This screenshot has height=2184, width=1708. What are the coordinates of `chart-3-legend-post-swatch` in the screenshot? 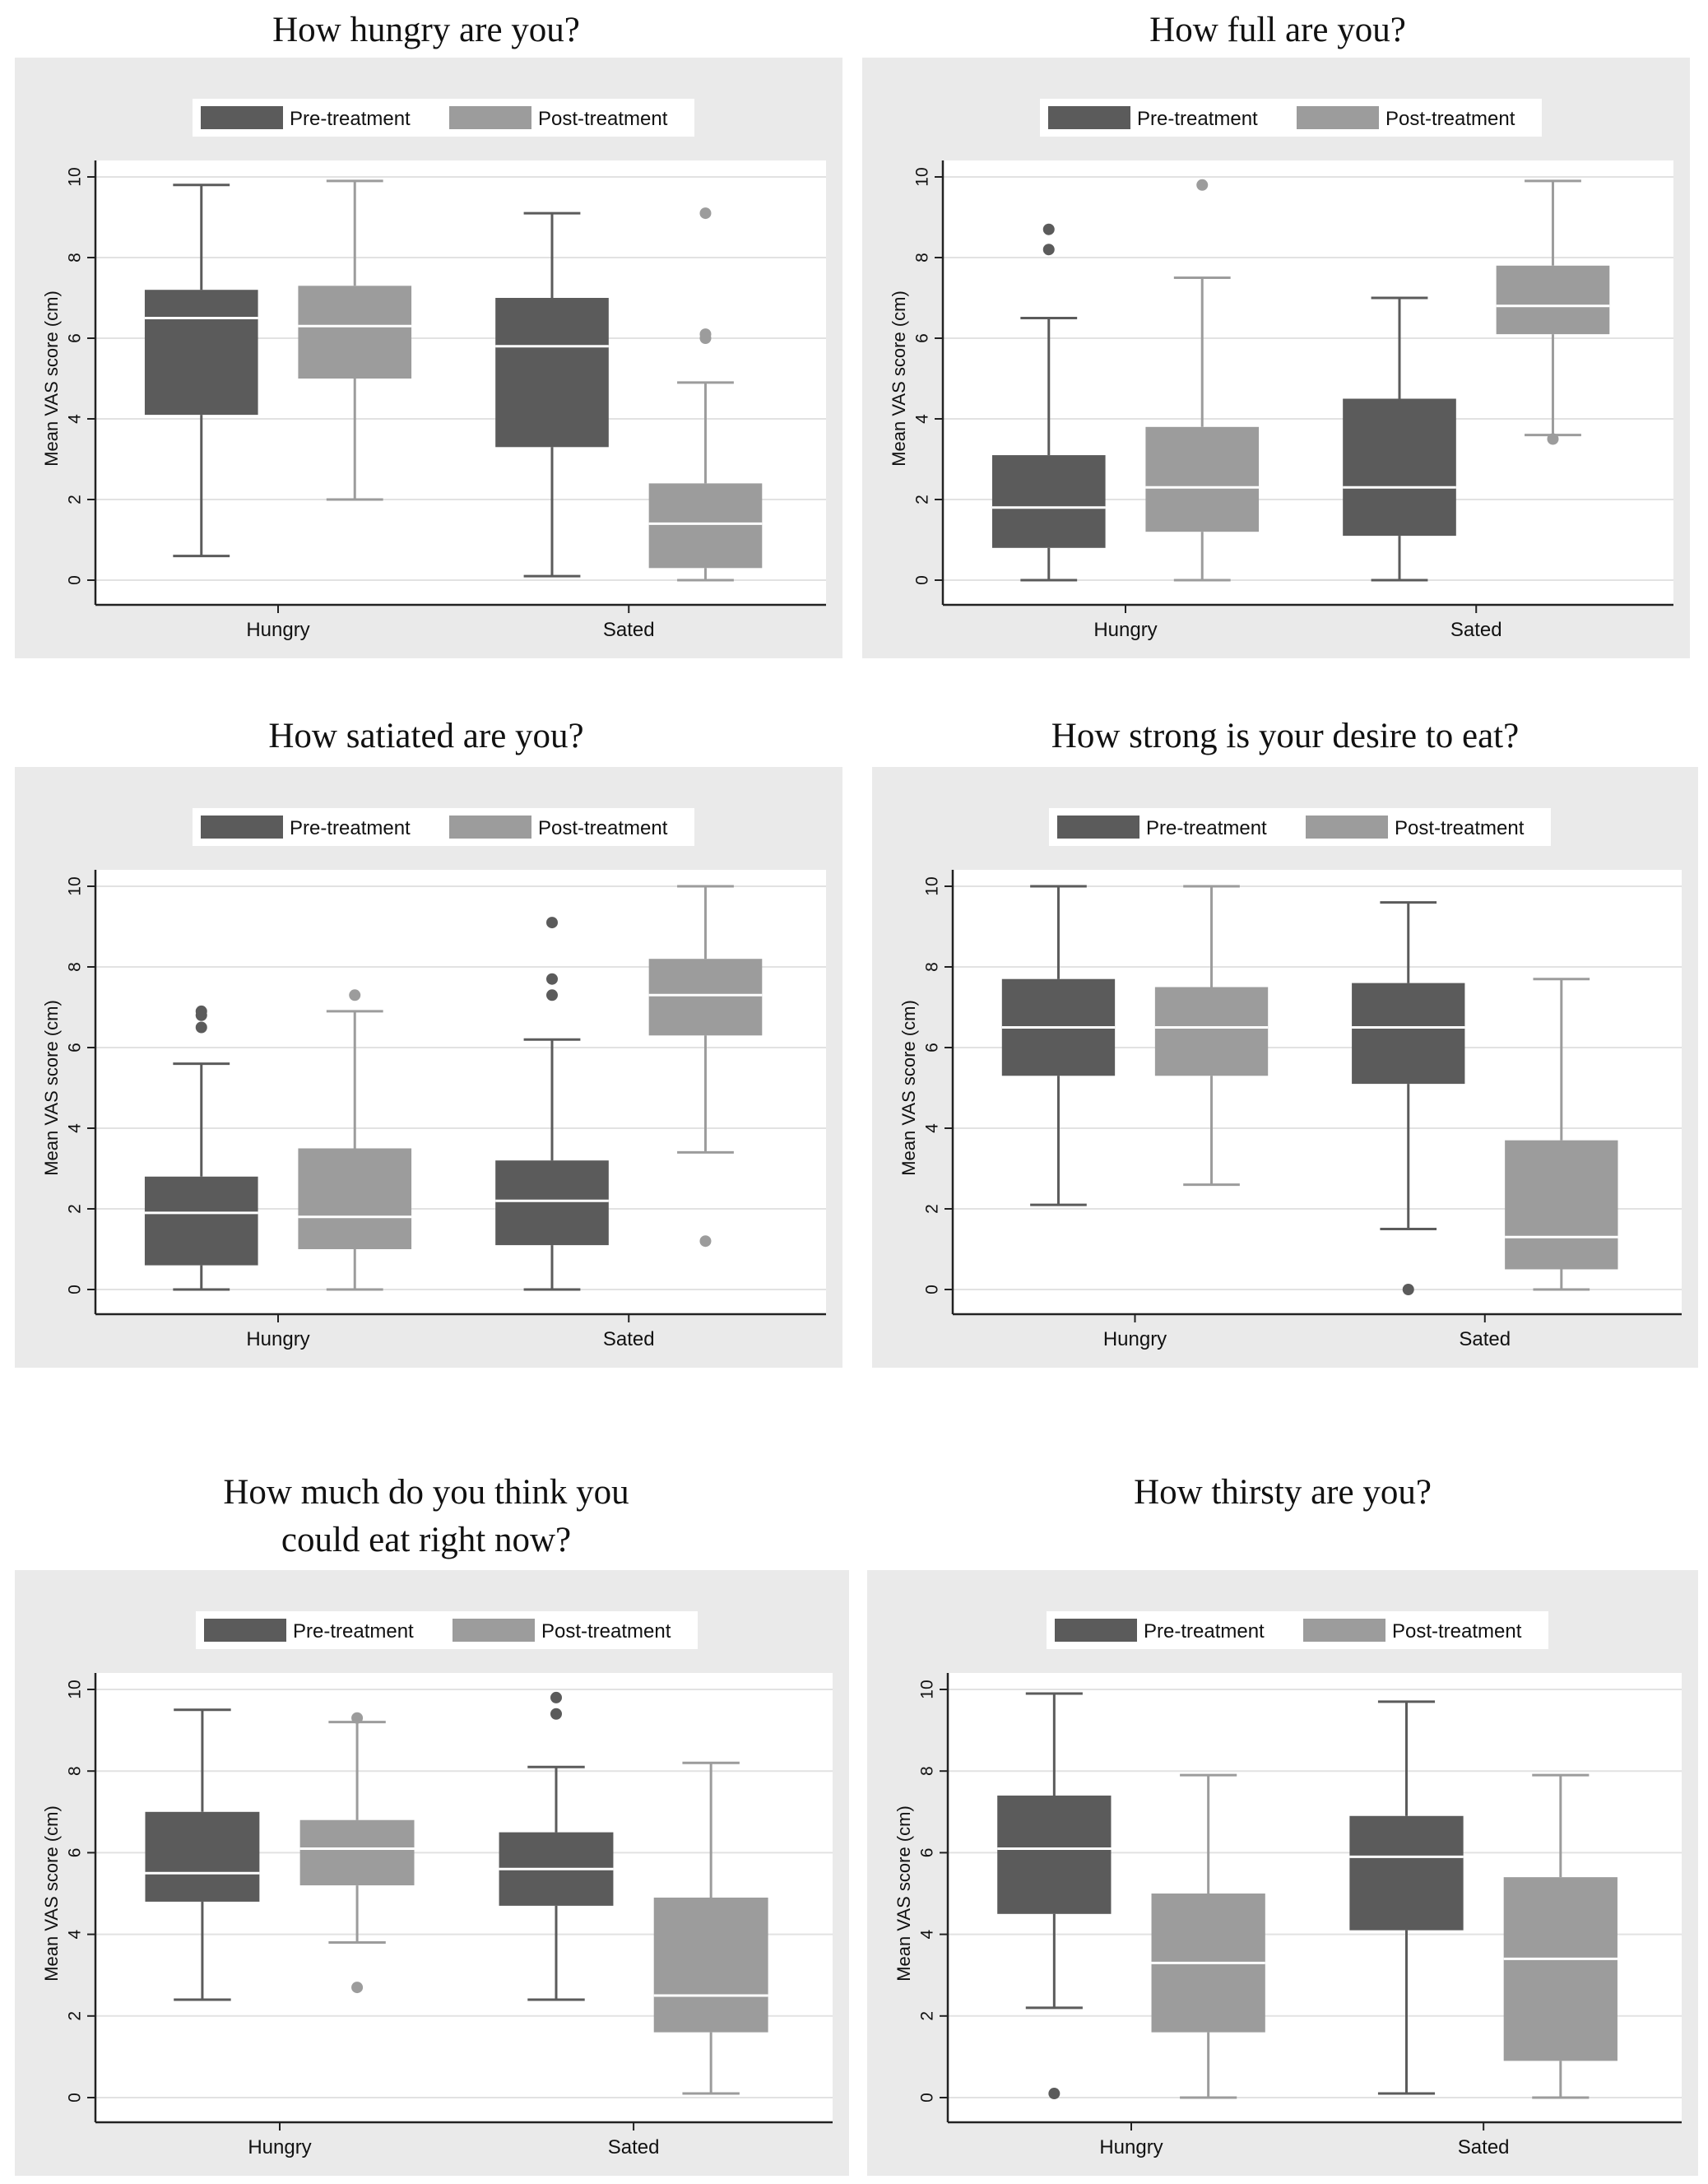 It's located at (490, 827).